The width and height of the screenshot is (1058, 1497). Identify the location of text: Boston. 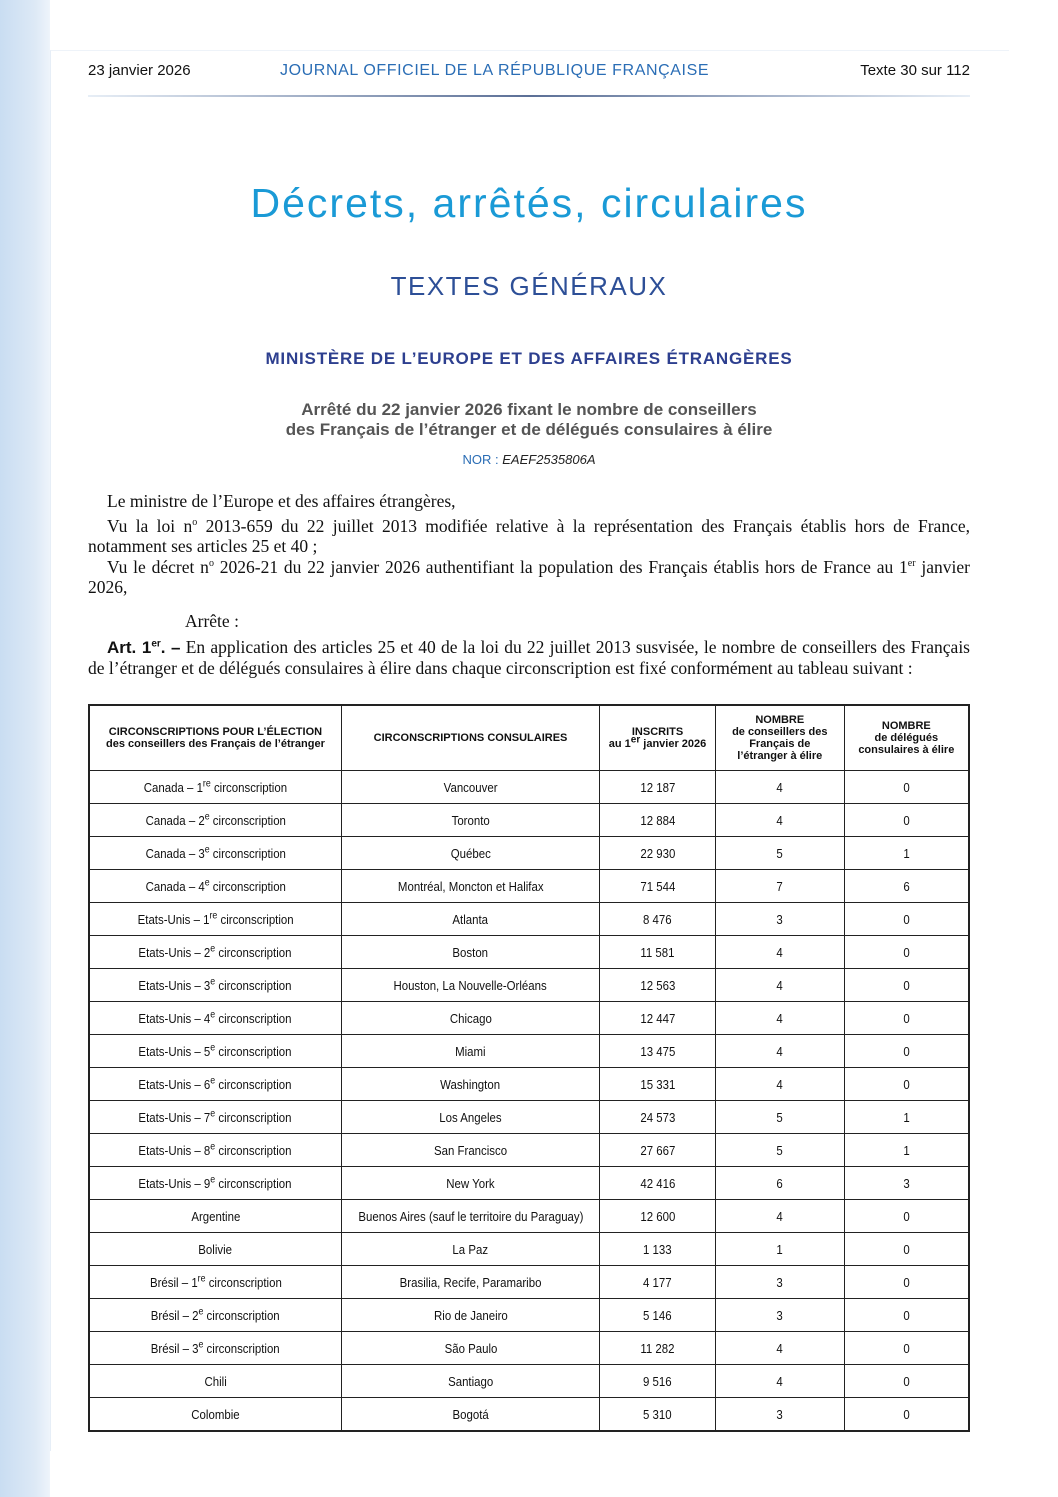
(470, 952).